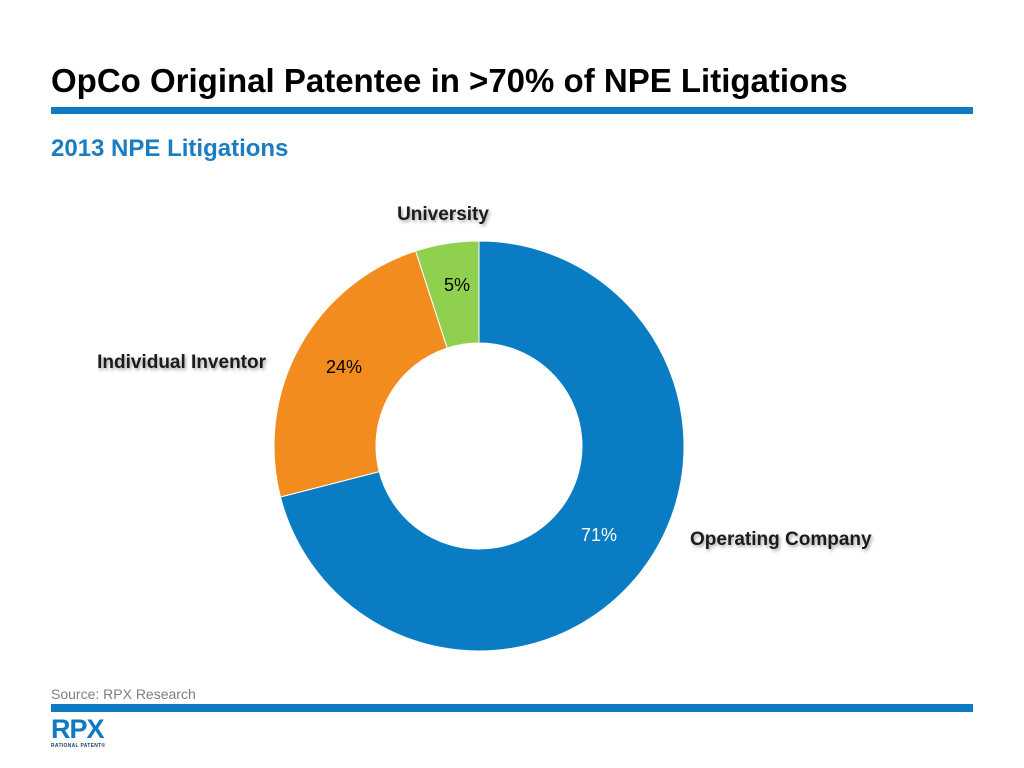 The height and width of the screenshot is (768, 1024). I want to click on slice-university, so click(447, 294).